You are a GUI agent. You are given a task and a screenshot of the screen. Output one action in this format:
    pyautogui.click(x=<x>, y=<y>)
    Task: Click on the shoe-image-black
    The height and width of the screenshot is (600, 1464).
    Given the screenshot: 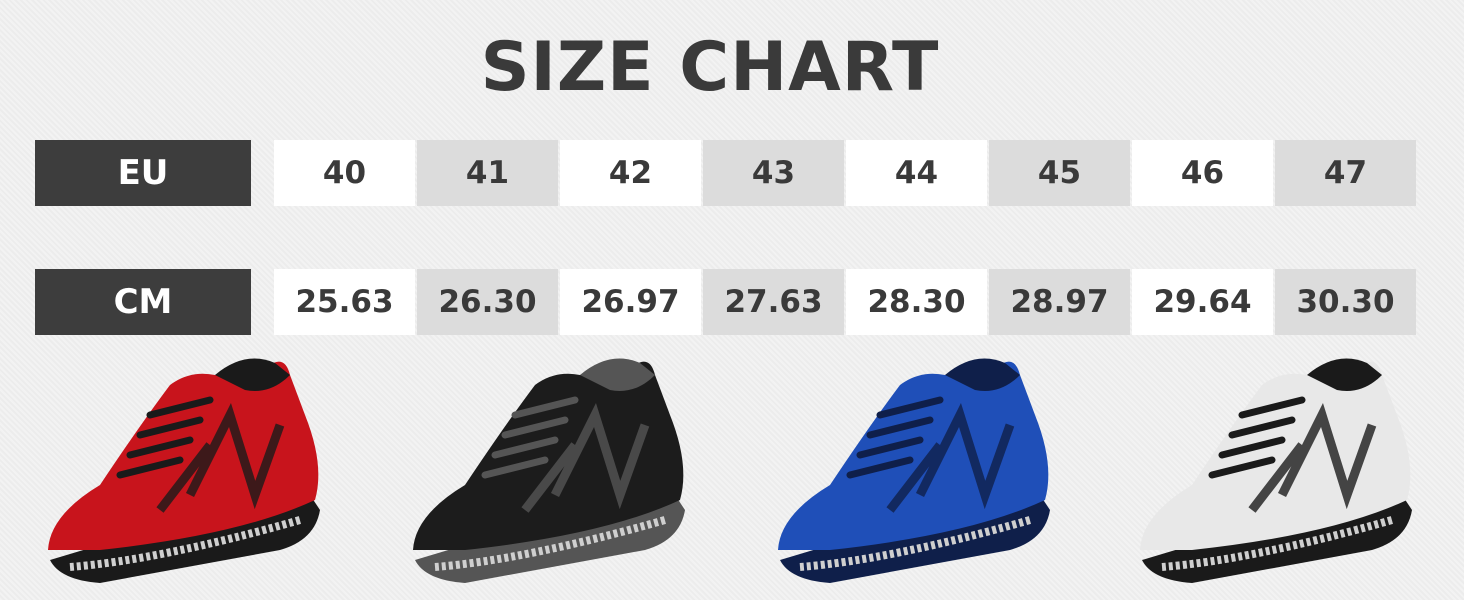 What is the action you would take?
    pyautogui.click(x=549, y=470)
    